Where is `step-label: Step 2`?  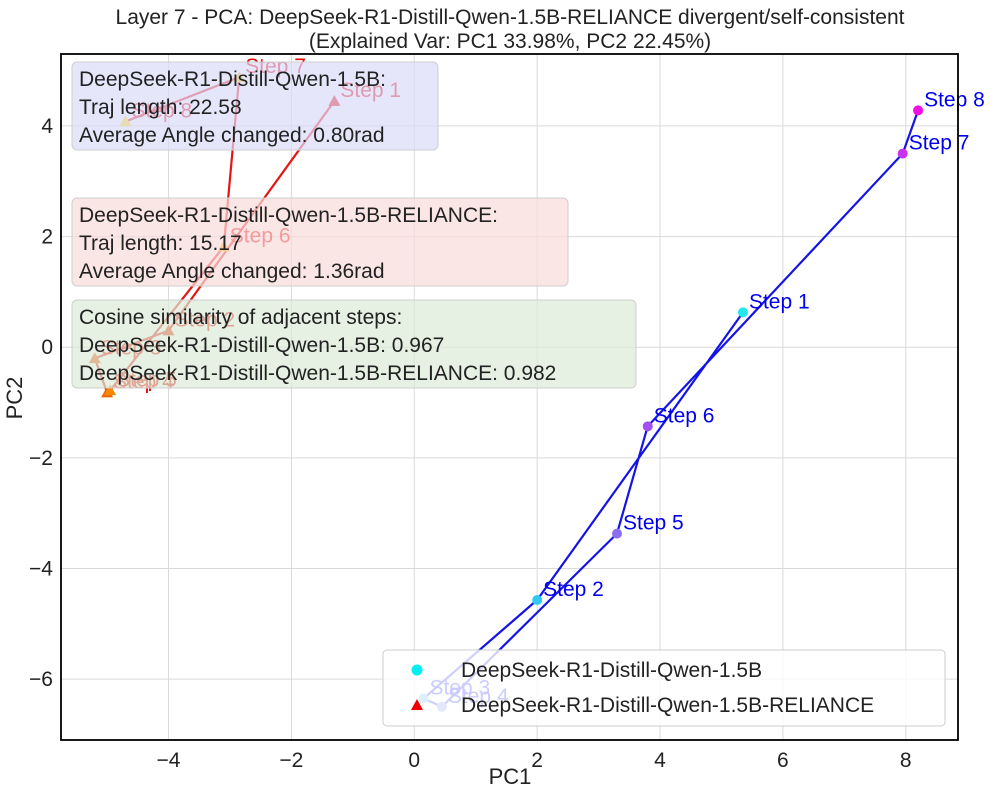
step-label: Step 2 is located at coordinates (573, 589).